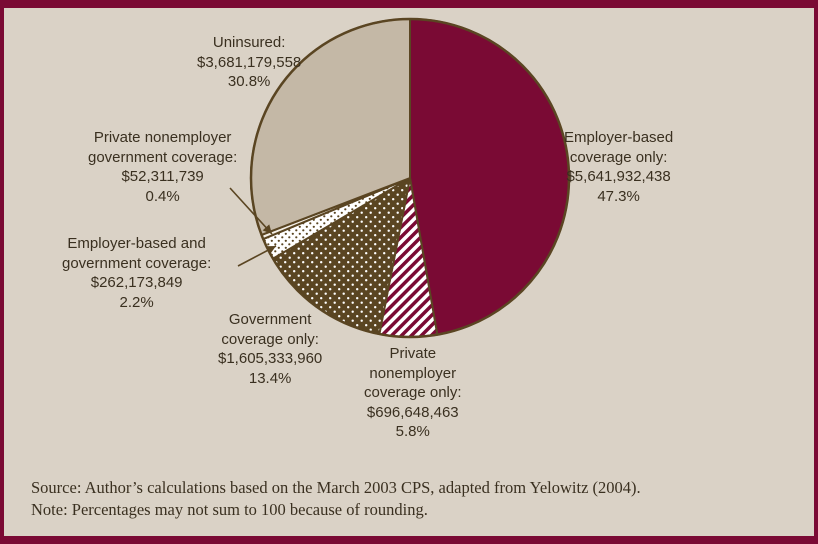 This screenshot has height=544, width=818. What do you see at coordinates (412, 412) in the screenshot?
I see `slice-label-line: $696,648,463` at bounding box center [412, 412].